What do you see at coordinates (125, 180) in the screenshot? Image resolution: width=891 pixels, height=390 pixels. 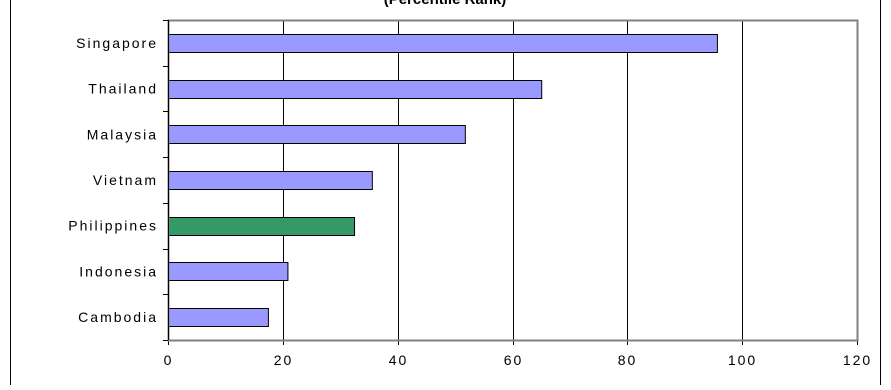 I see `category-label-vietnam: Vietnam` at bounding box center [125, 180].